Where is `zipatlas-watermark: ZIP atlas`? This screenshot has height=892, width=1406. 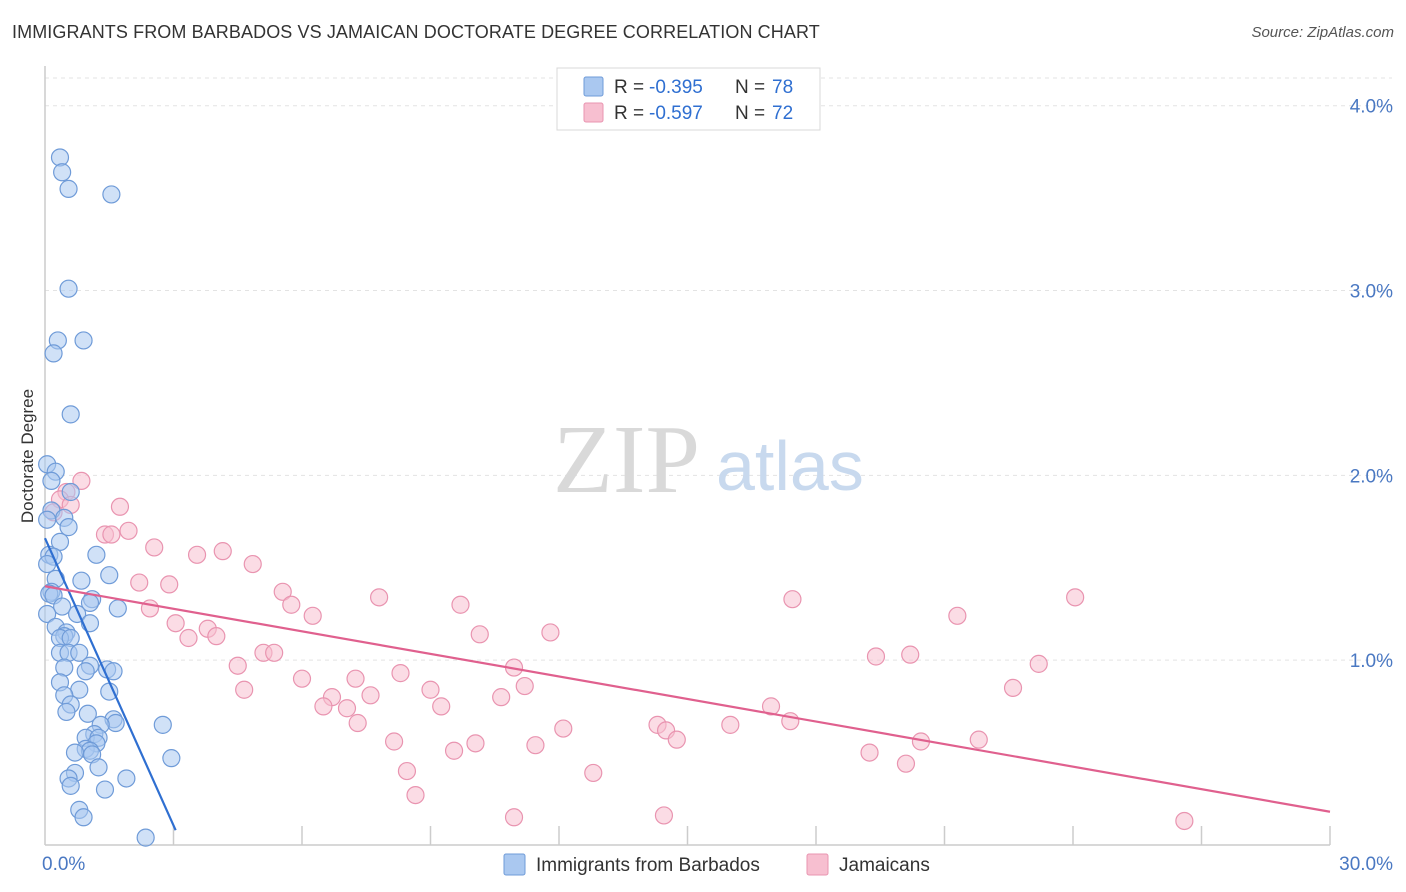
zipatlas-watermark: ZIP atlas is located at coordinates (708, 460).